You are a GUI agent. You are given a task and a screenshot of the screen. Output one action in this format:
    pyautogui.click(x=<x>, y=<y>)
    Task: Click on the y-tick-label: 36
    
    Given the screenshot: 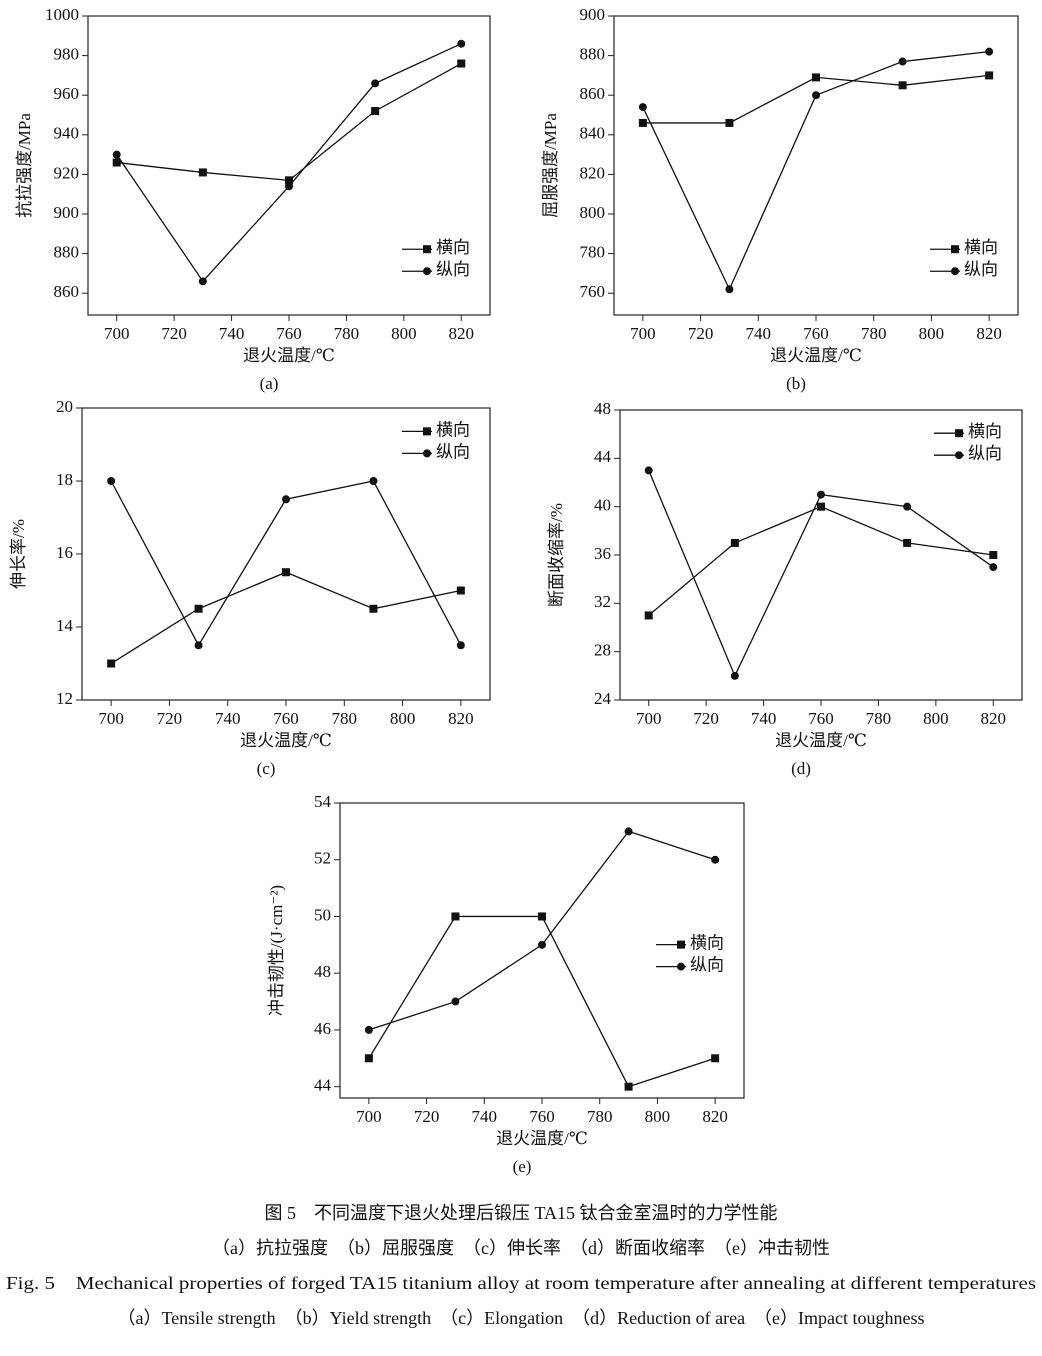 What is the action you would take?
    pyautogui.click(x=602, y=553)
    